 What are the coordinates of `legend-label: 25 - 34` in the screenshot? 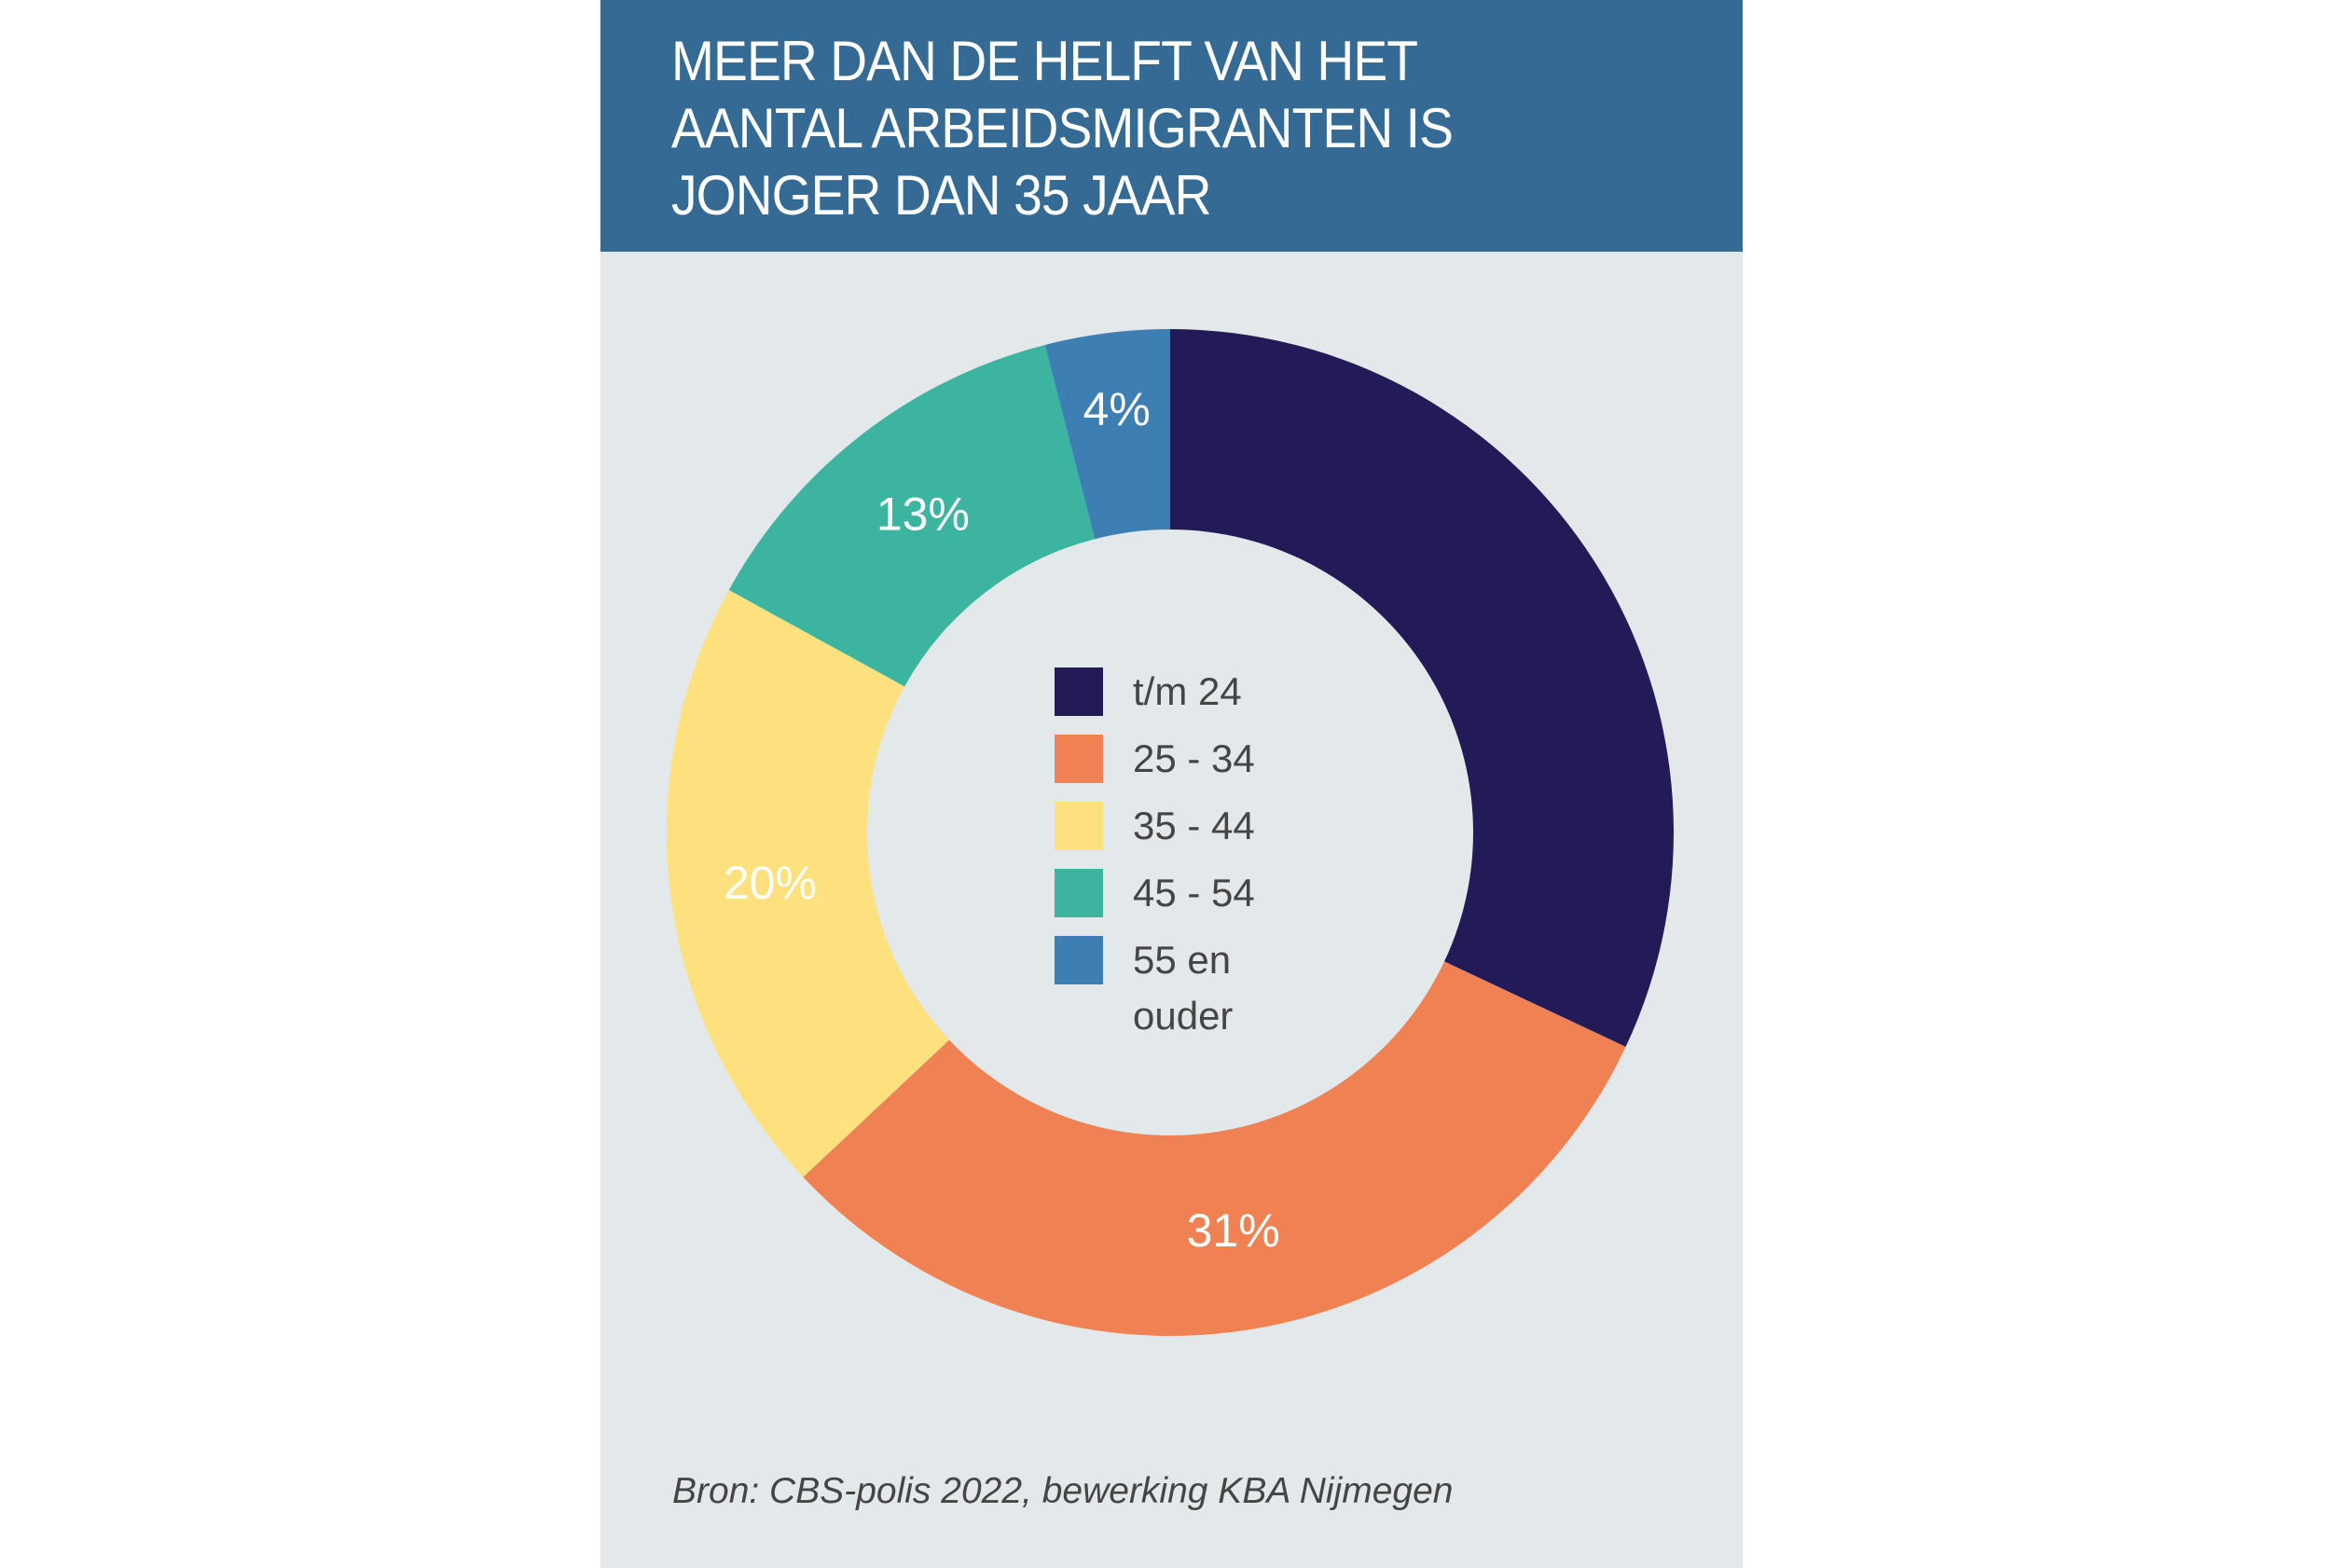 It's located at (1194, 758).